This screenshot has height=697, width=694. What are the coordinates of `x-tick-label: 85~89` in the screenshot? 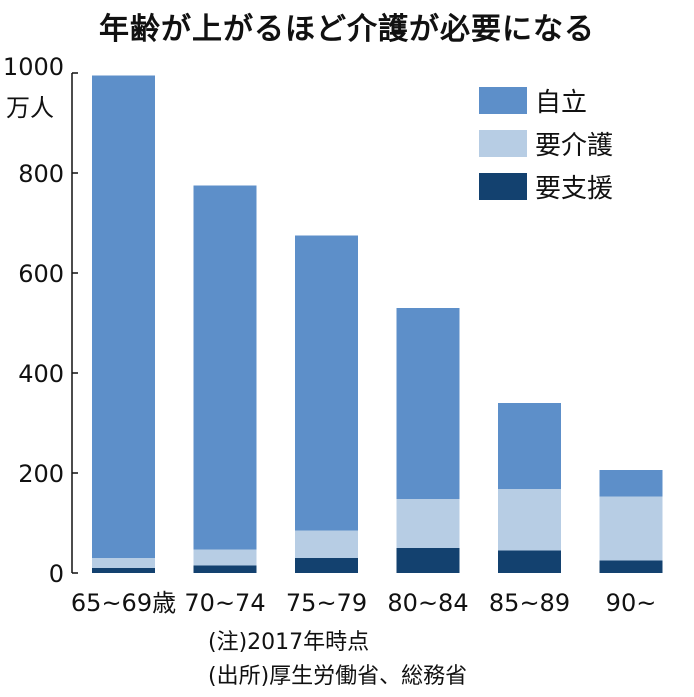 It's located at (529, 603).